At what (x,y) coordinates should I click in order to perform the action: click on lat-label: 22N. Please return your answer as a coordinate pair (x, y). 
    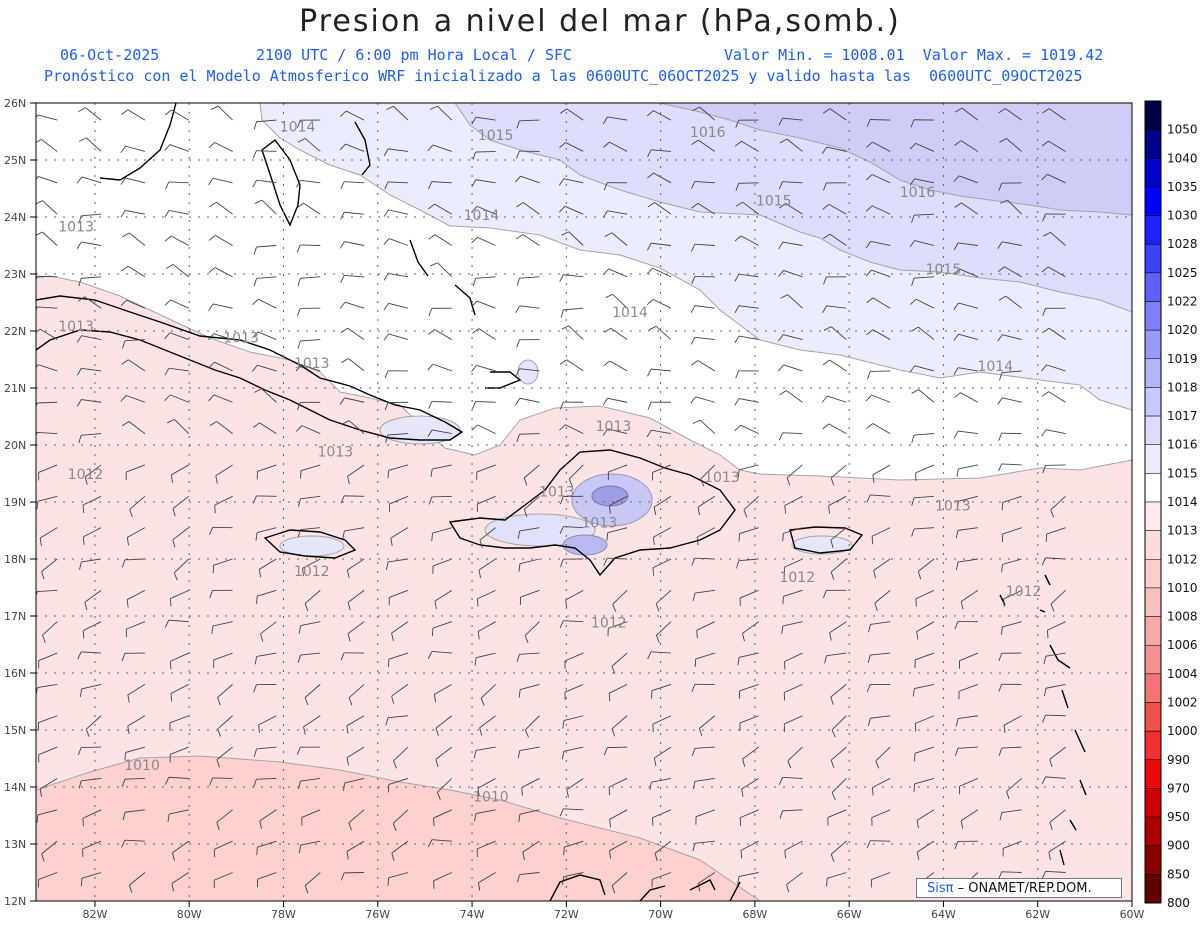
    Looking at the image, I should click on (15, 331).